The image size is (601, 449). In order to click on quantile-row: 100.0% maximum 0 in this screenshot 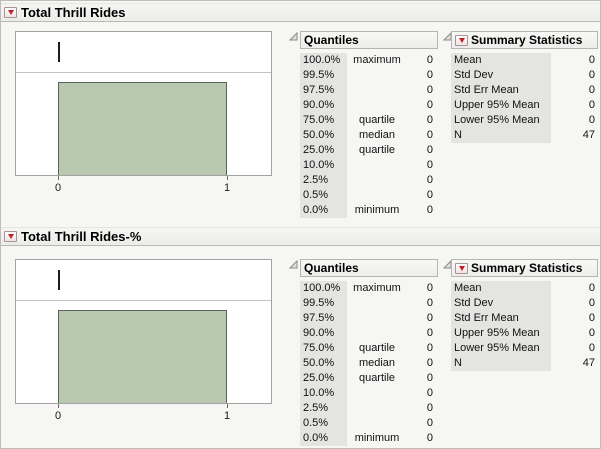, I will do `click(369, 288)`.